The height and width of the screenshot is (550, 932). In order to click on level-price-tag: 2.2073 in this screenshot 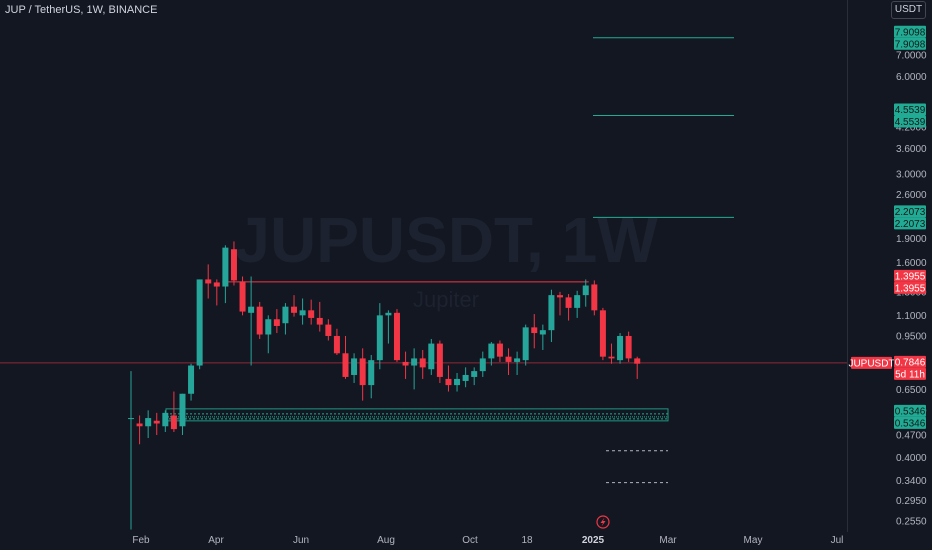, I will do `click(910, 223)`.